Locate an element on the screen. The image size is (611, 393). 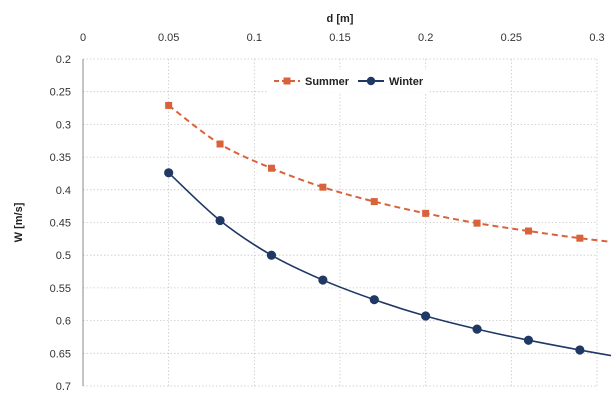
y-tick-label: 0.6 is located at coordinates (63, 322).